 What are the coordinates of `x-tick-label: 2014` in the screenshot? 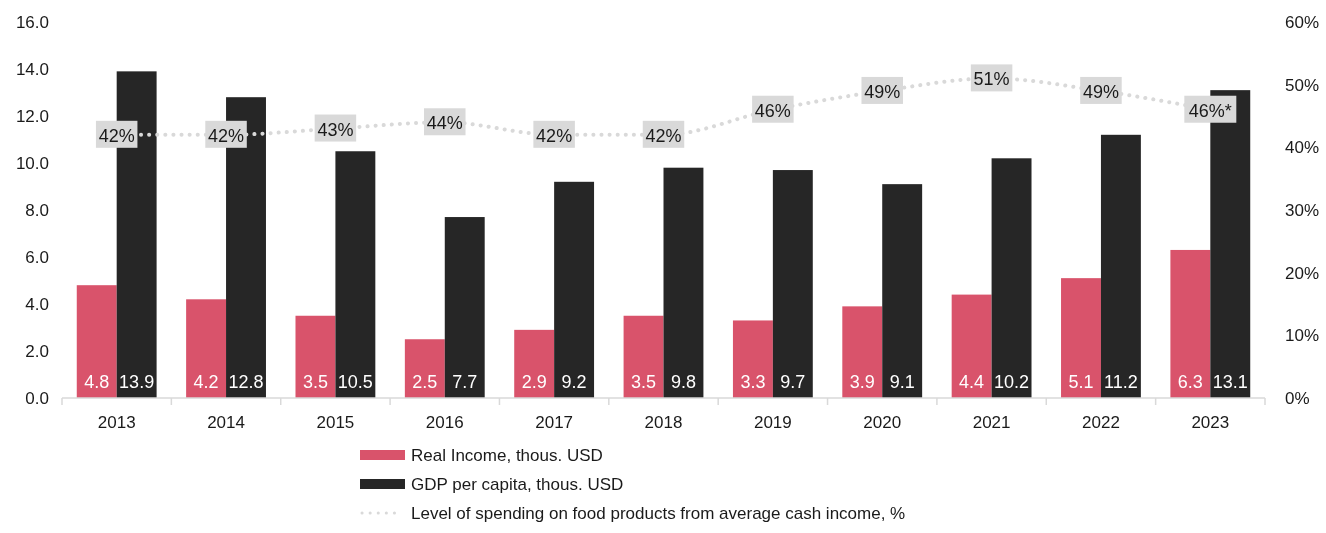 It's located at (226, 422).